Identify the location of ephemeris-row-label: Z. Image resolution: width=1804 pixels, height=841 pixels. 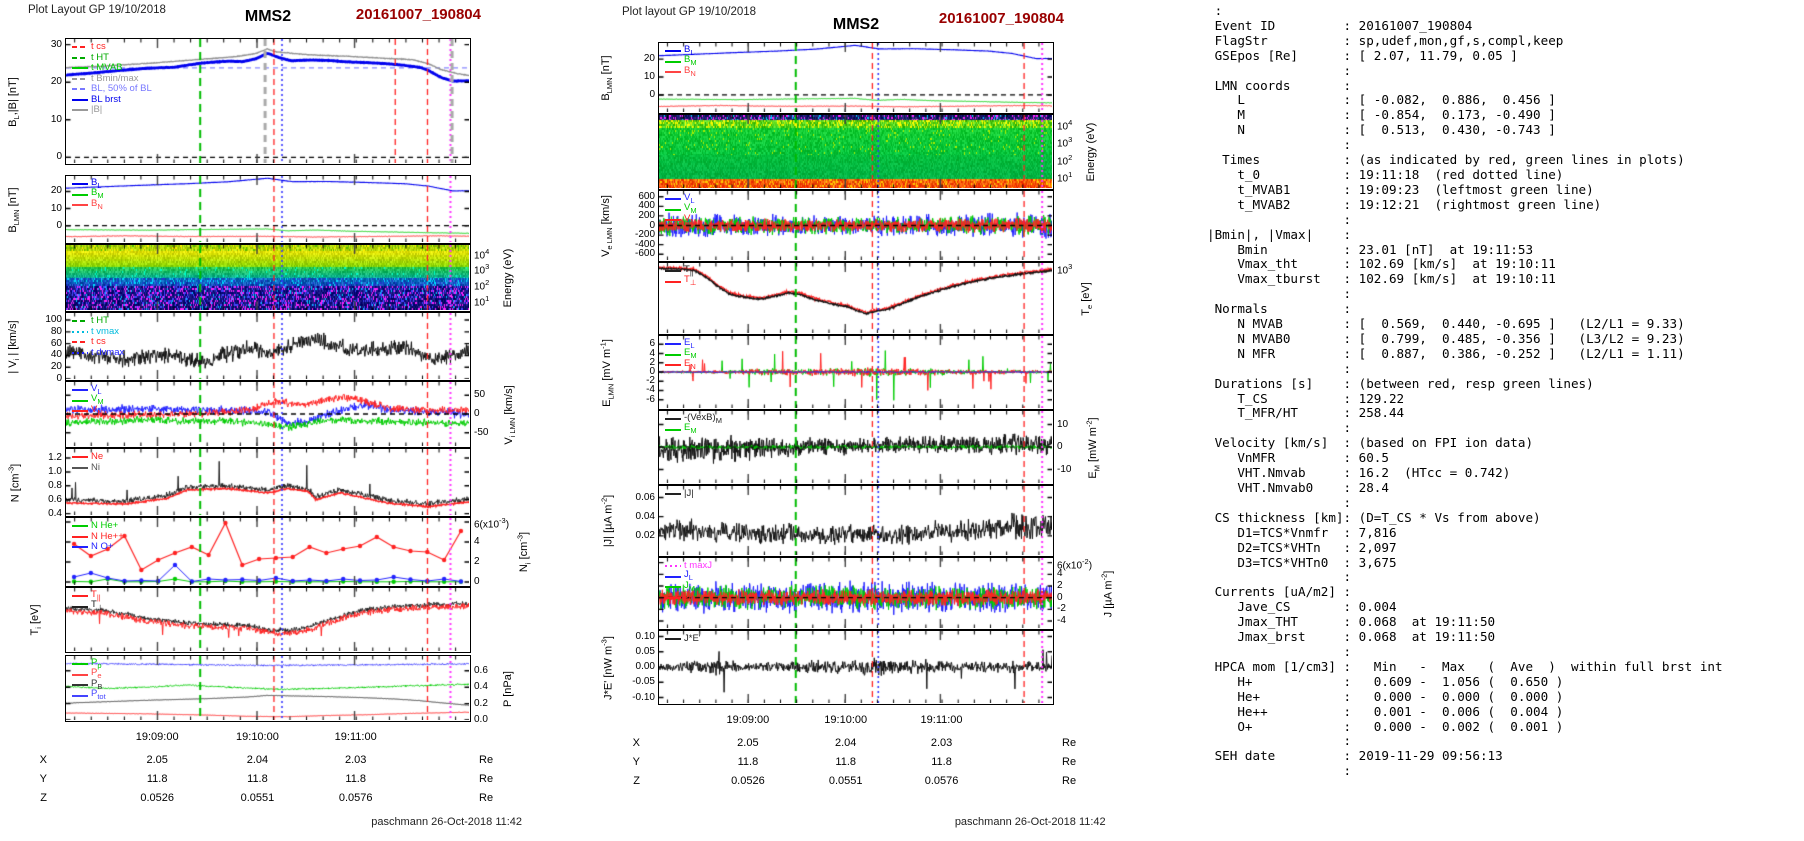
(43, 798).